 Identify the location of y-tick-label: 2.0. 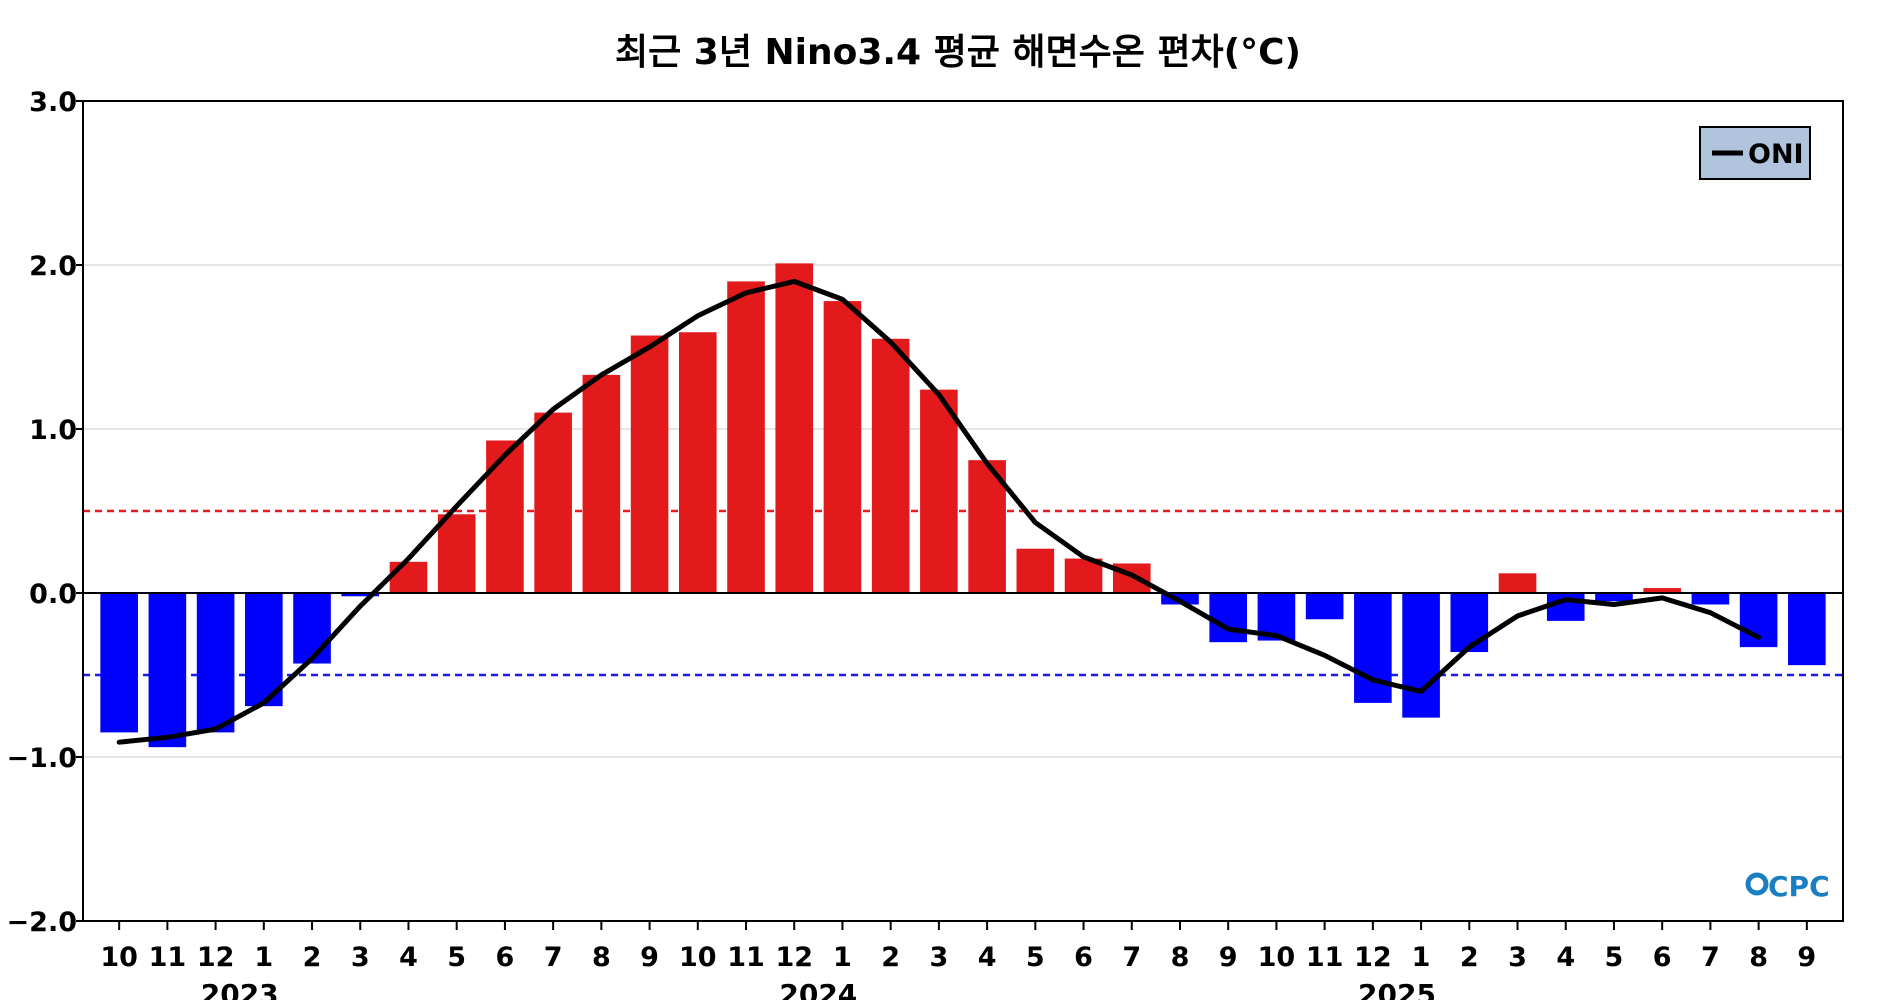
(53, 266).